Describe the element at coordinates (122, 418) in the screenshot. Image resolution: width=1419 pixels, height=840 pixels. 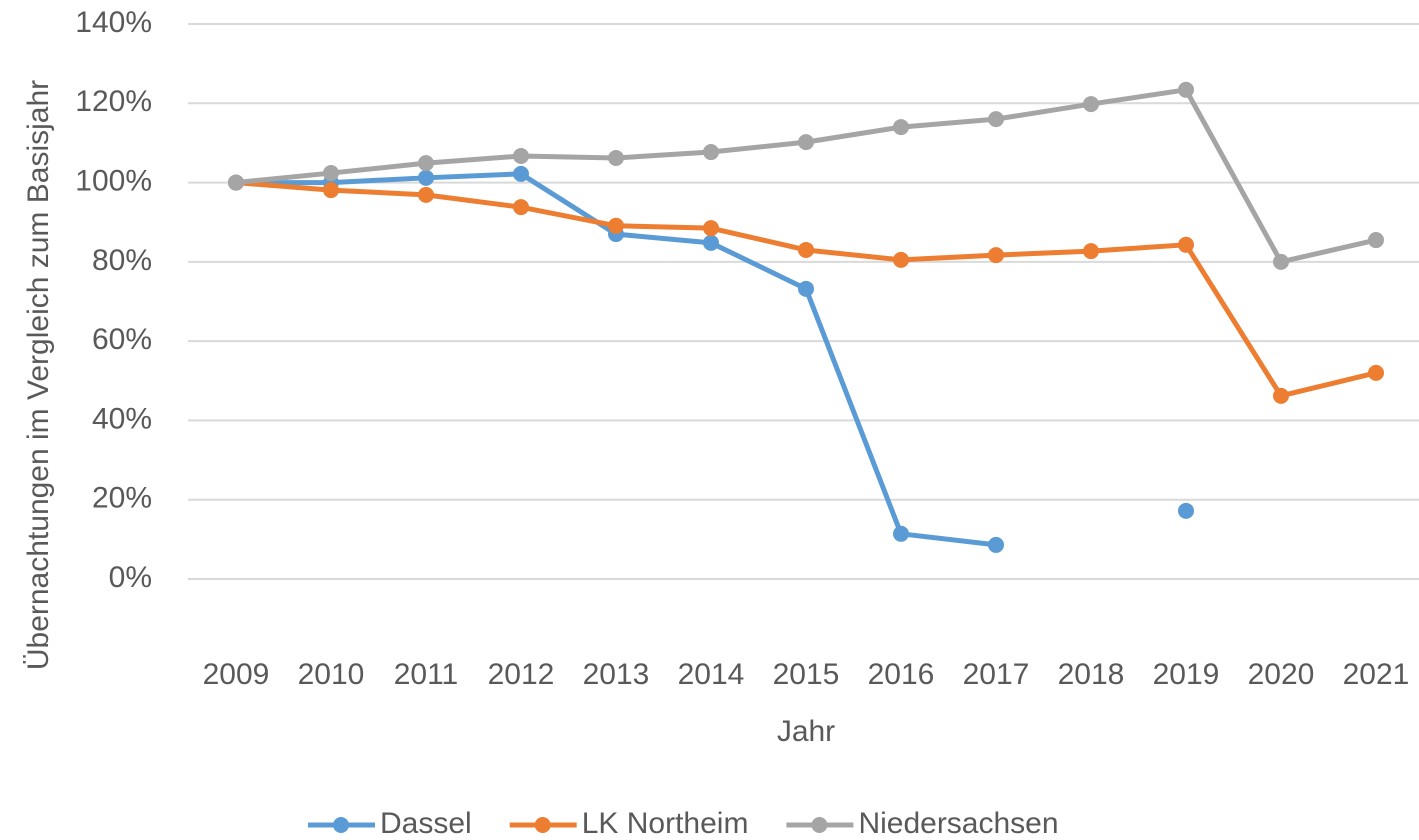
I see `y-tick-label: 40%` at that location.